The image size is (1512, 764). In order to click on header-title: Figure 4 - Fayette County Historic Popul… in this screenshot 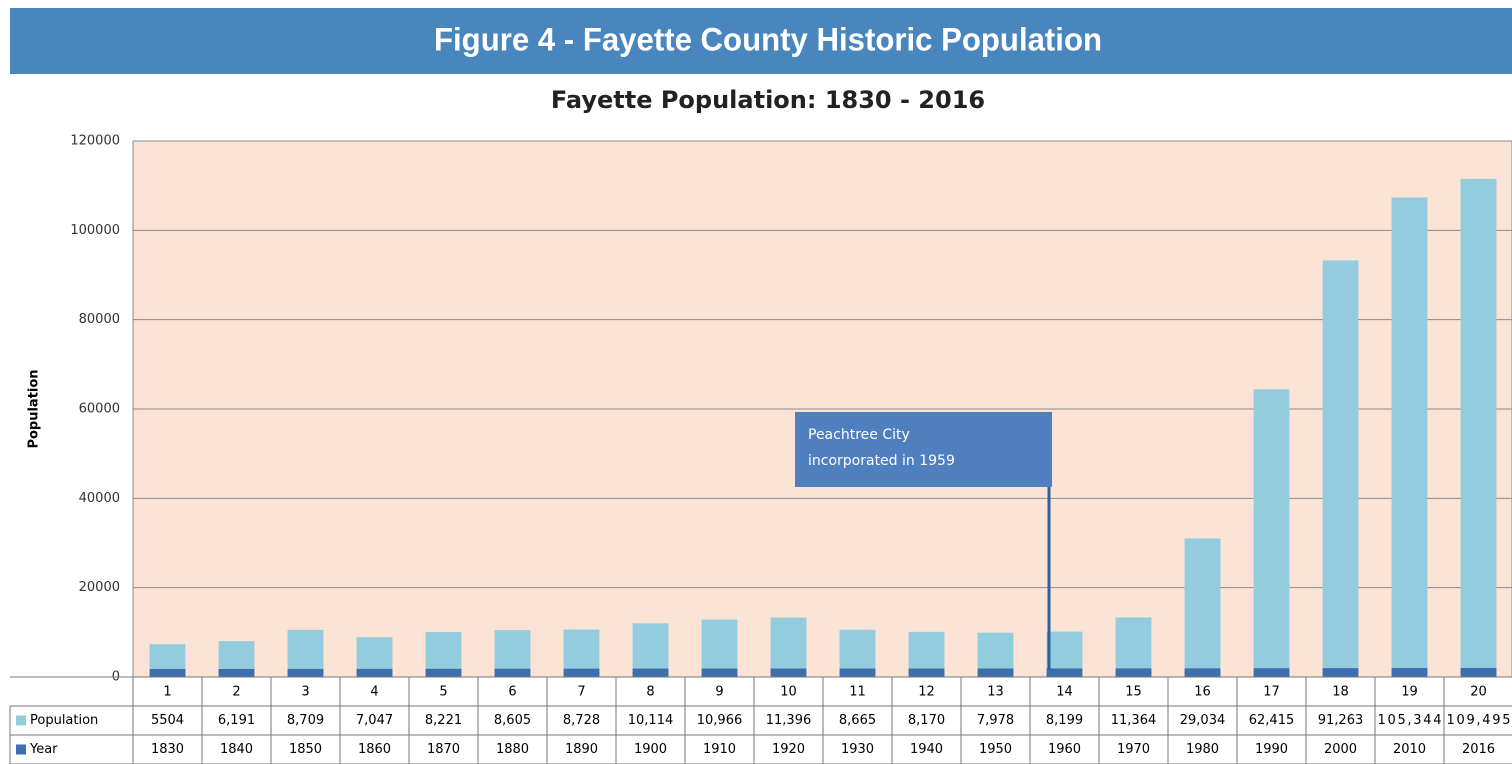, I will do `click(768, 39)`.